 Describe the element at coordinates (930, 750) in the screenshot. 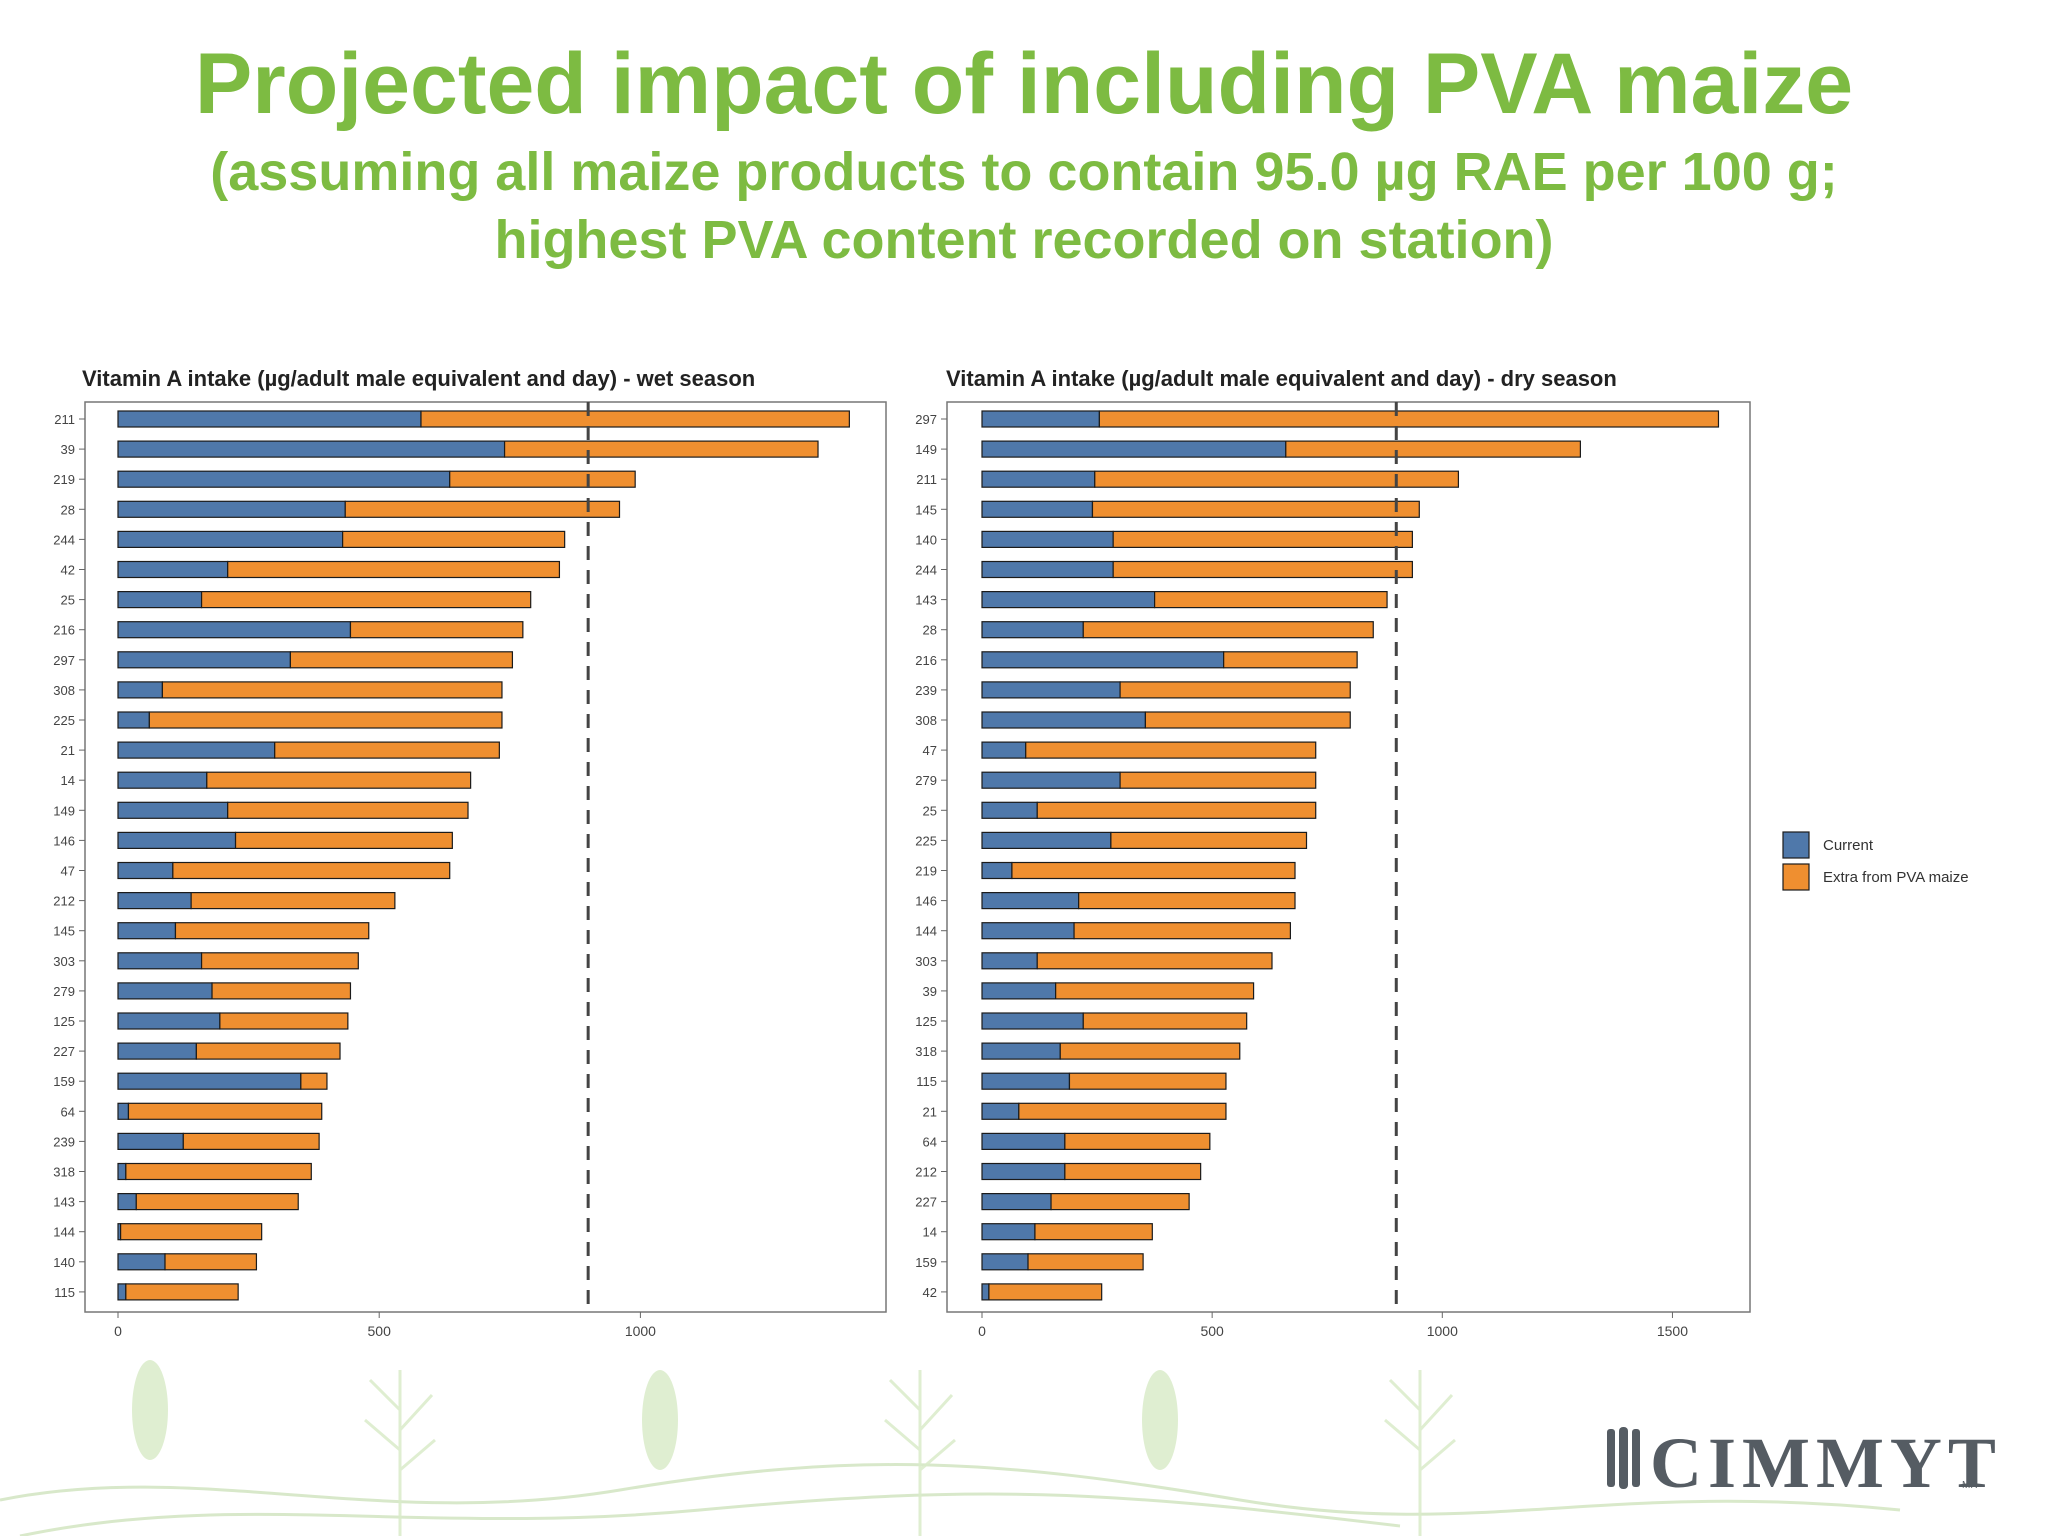

I see `y-tick-label: 47` at that location.